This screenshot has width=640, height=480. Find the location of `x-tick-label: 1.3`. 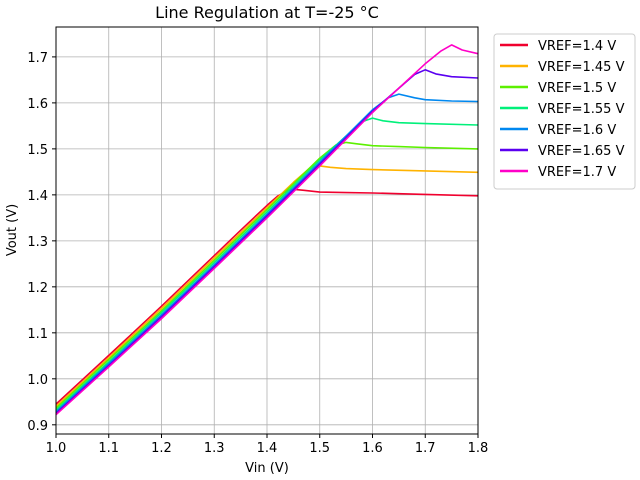

x-tick-label: 1.3 is located at coordinates (214, 448).